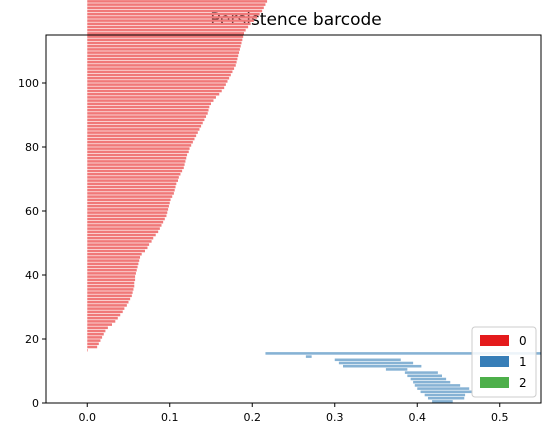  I want to click on legend-label-2: 2, so click(523, 383).